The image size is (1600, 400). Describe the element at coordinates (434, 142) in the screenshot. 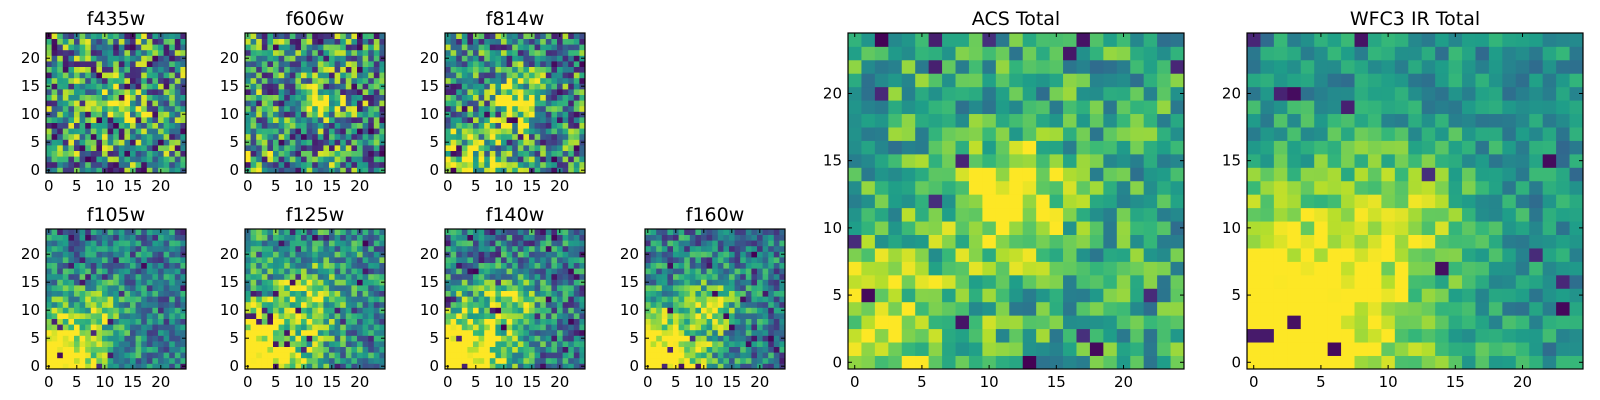

I see `y-tick-label: 5` at that location.